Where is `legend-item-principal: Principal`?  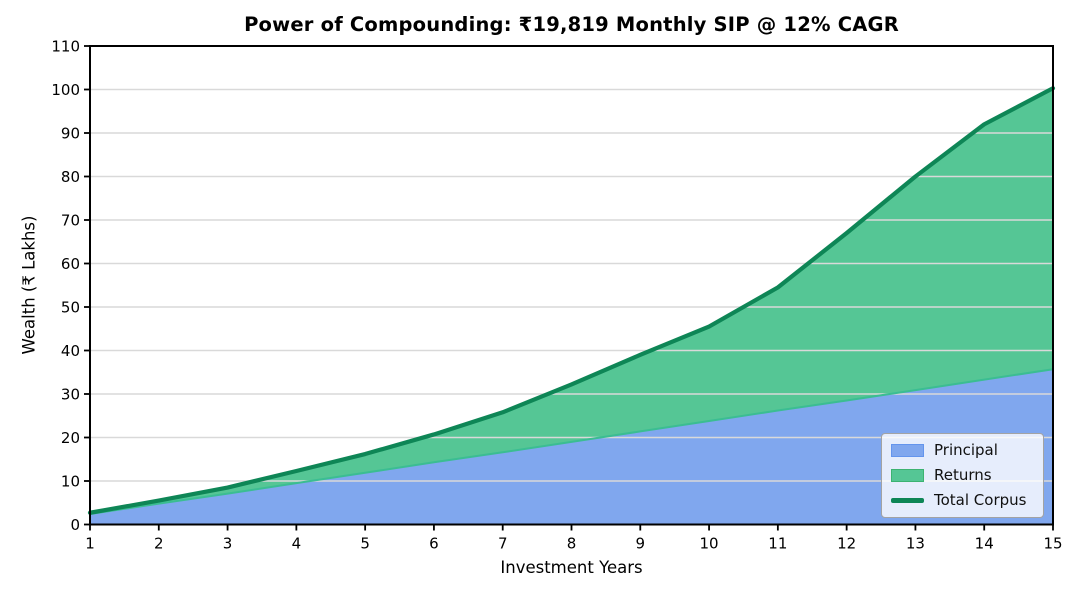
legend-item-principal: Principal is located at coordinates (962, 450).